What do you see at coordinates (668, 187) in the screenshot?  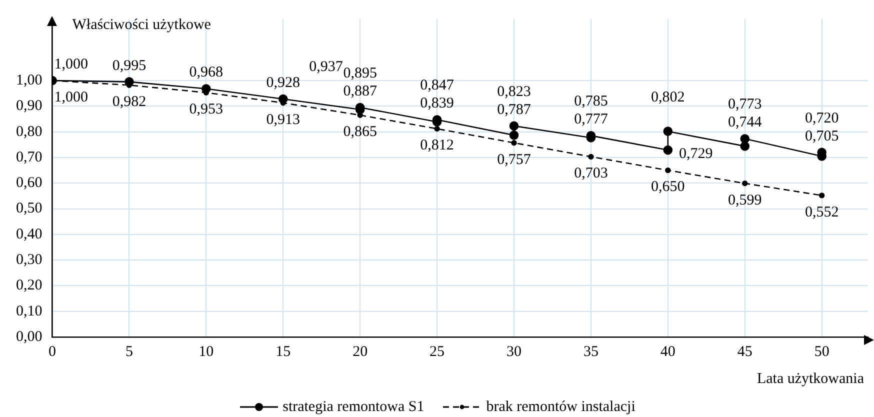 I see `data-label: 0,650` at bounding box center [668, 187].